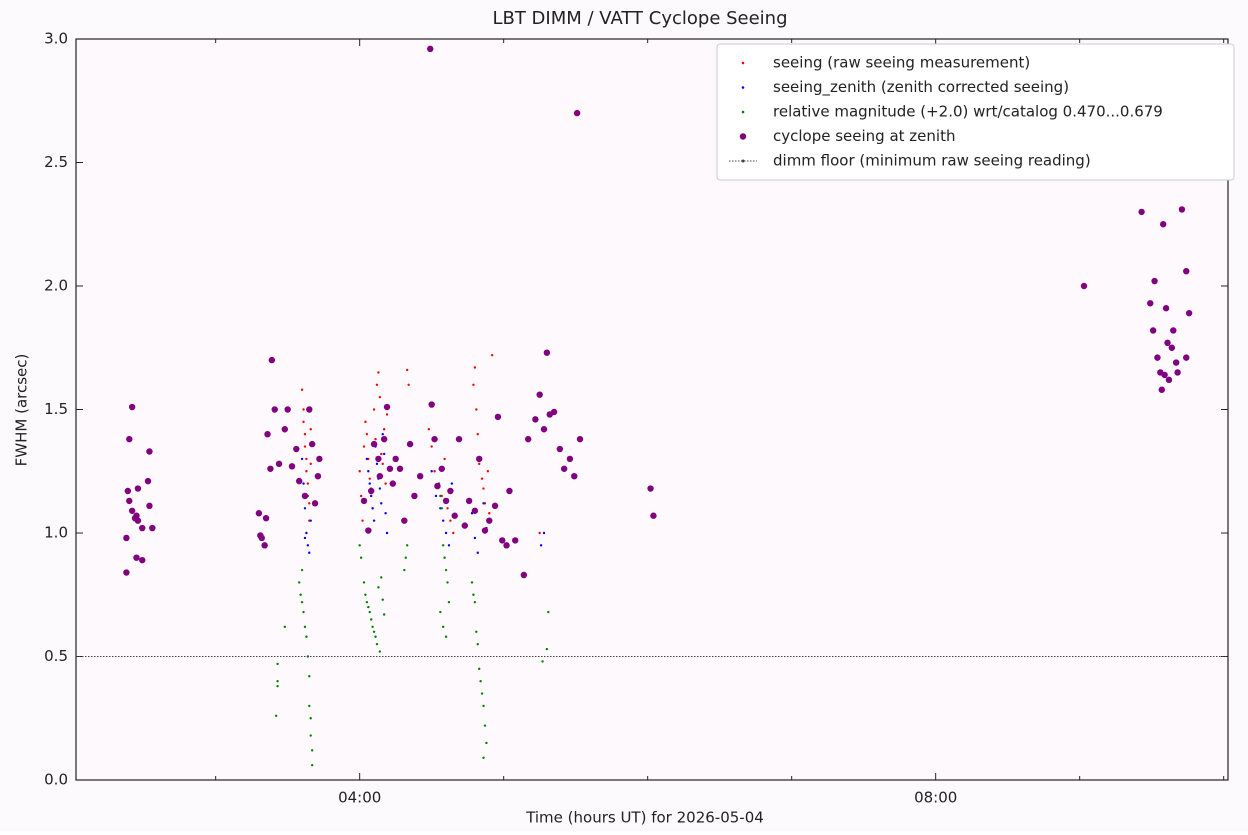  I want to click on x-tick-label: 08:00, so click(935, 798).